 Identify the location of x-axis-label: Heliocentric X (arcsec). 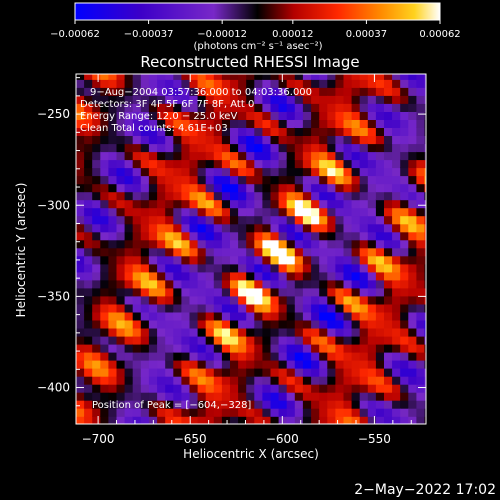
(251, 454).